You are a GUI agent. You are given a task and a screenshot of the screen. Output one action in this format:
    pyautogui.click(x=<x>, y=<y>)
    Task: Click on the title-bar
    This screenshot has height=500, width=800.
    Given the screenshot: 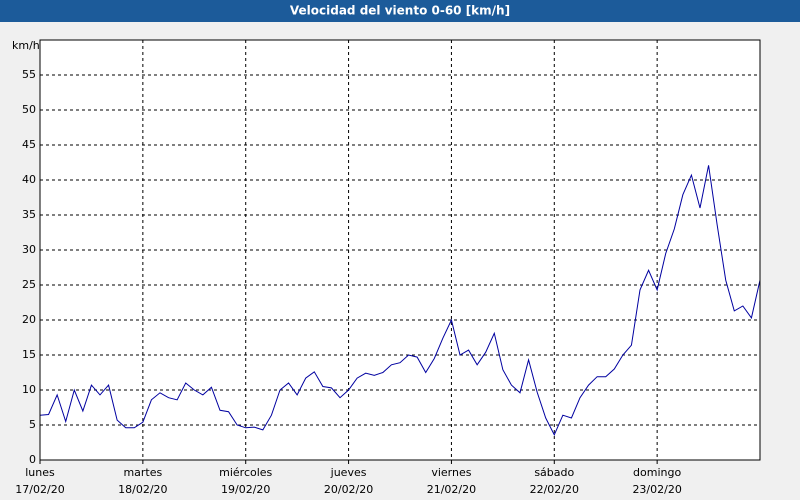 What is the action you would take?
    pyautogui.click(x=400, y=11)
    